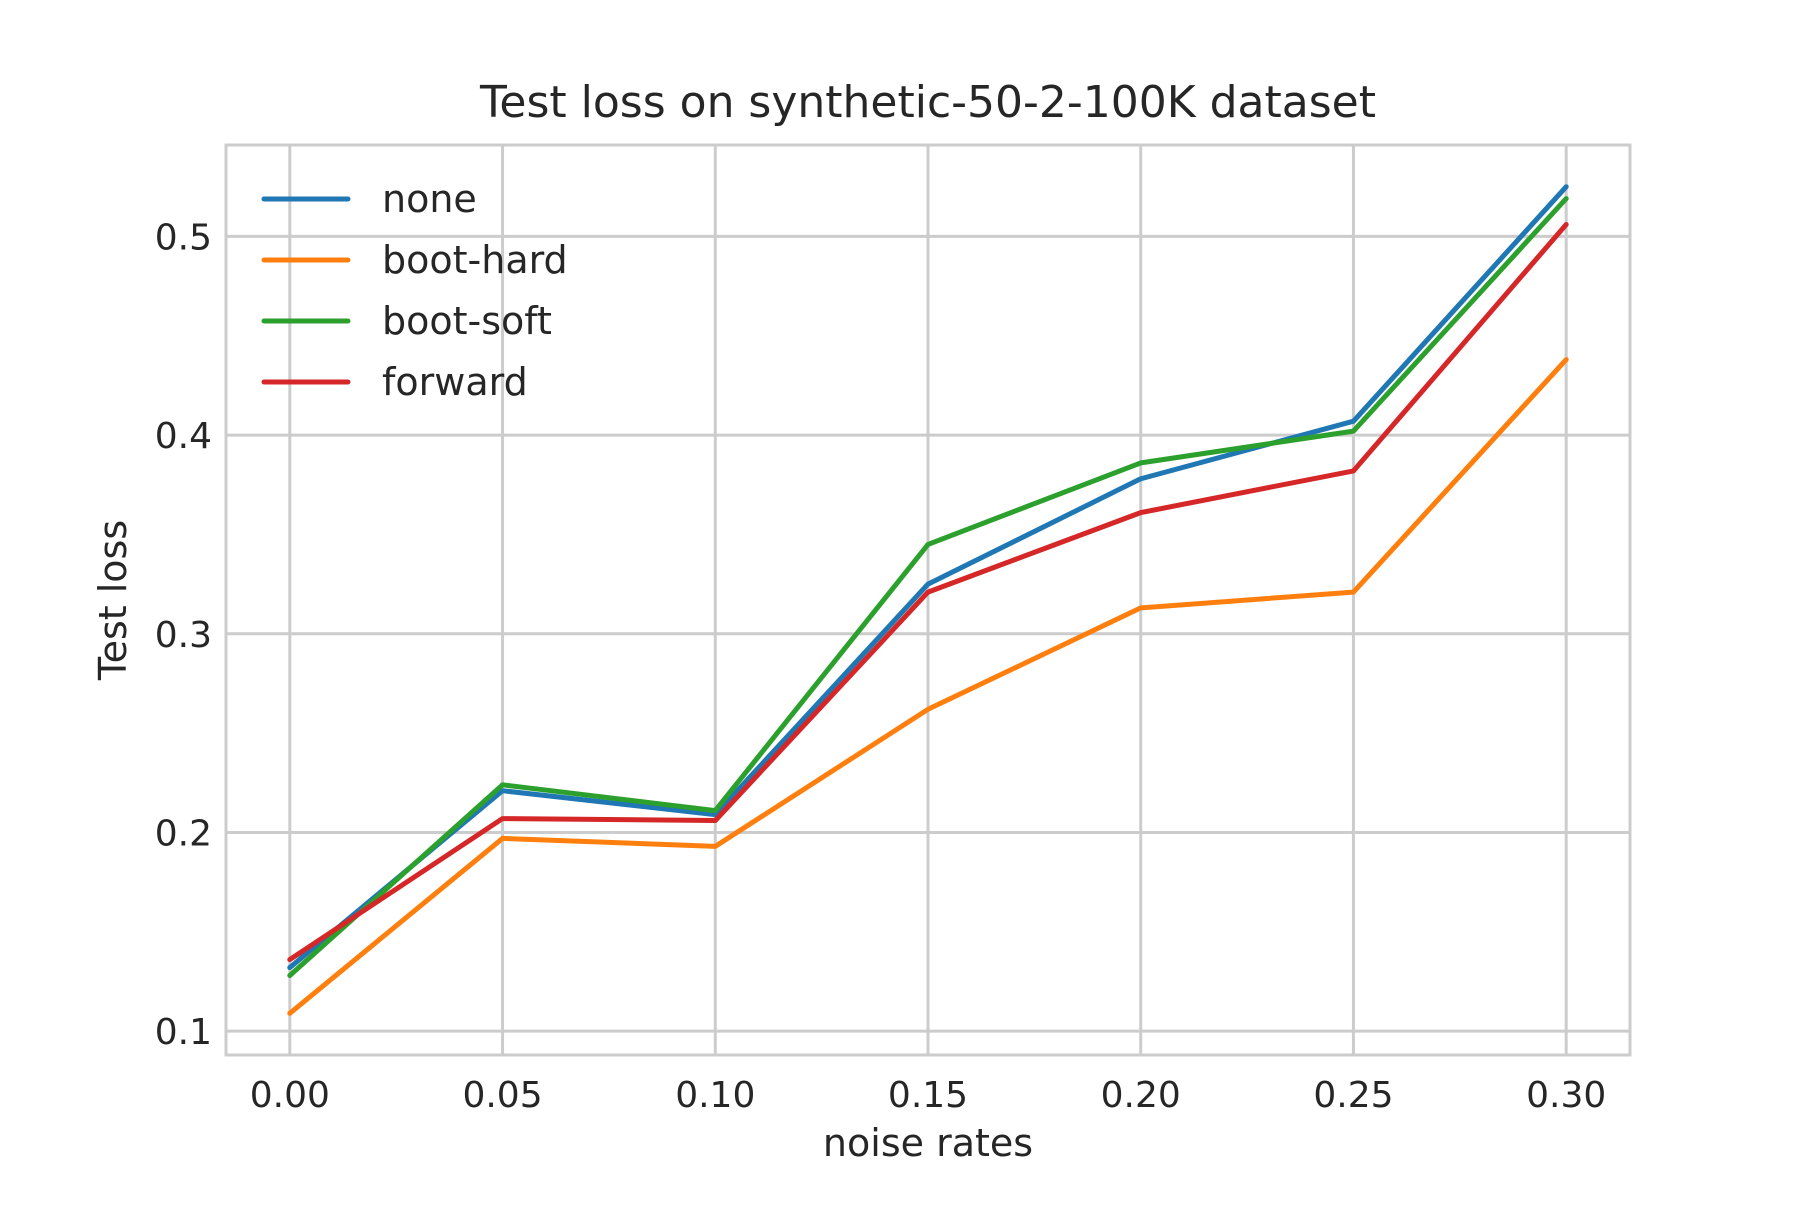 The image size is (1800, 1205). What do you see at coordinates (715, 1095) in the screenshot?
I see `x-tick-label: 0.10` at bounding box center [715, 1095].